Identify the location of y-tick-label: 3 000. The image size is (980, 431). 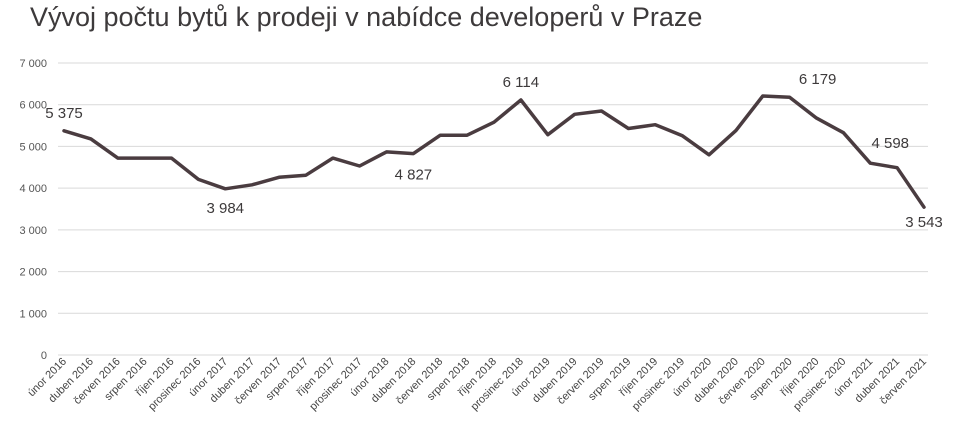
(33, 231).